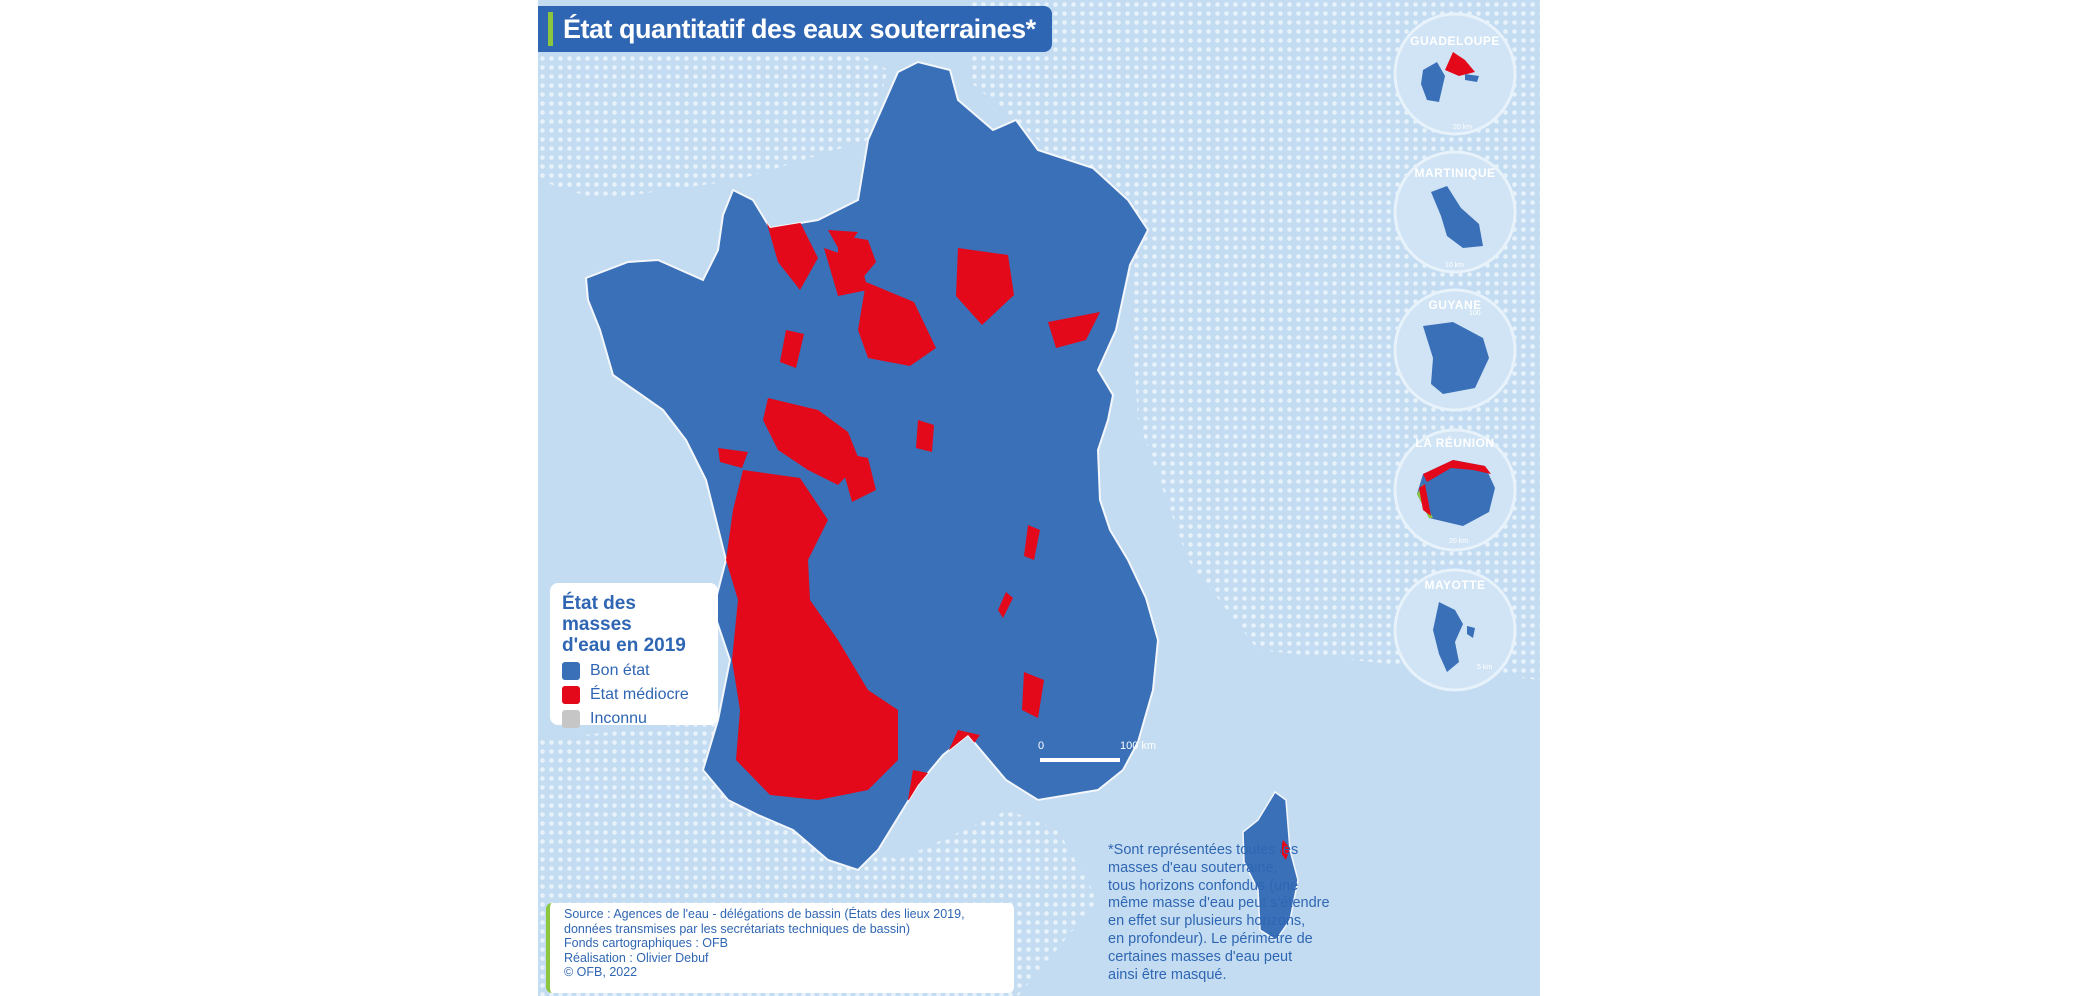 This screenshot has height=996, width=2078. I want to click on legend-title-line2: d'eau en 2019, so click(624, 645).